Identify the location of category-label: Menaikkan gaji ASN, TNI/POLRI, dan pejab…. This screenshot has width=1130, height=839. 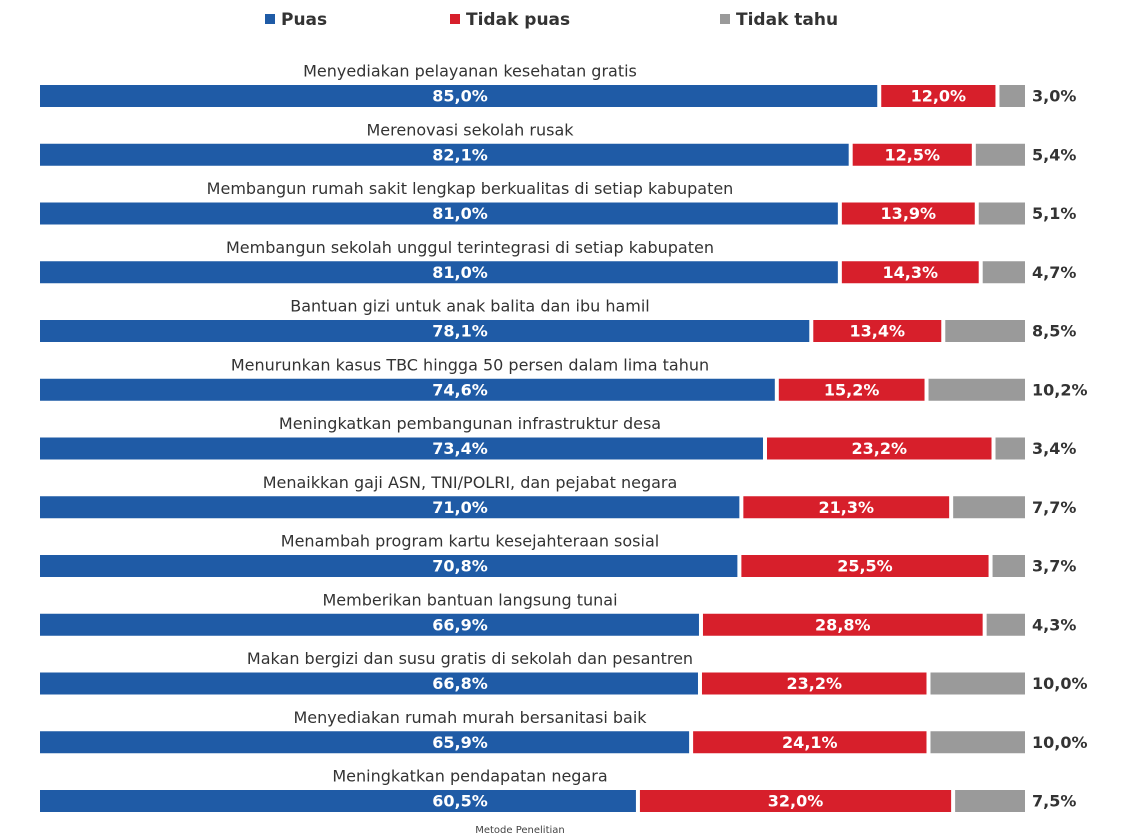
(470, 482).